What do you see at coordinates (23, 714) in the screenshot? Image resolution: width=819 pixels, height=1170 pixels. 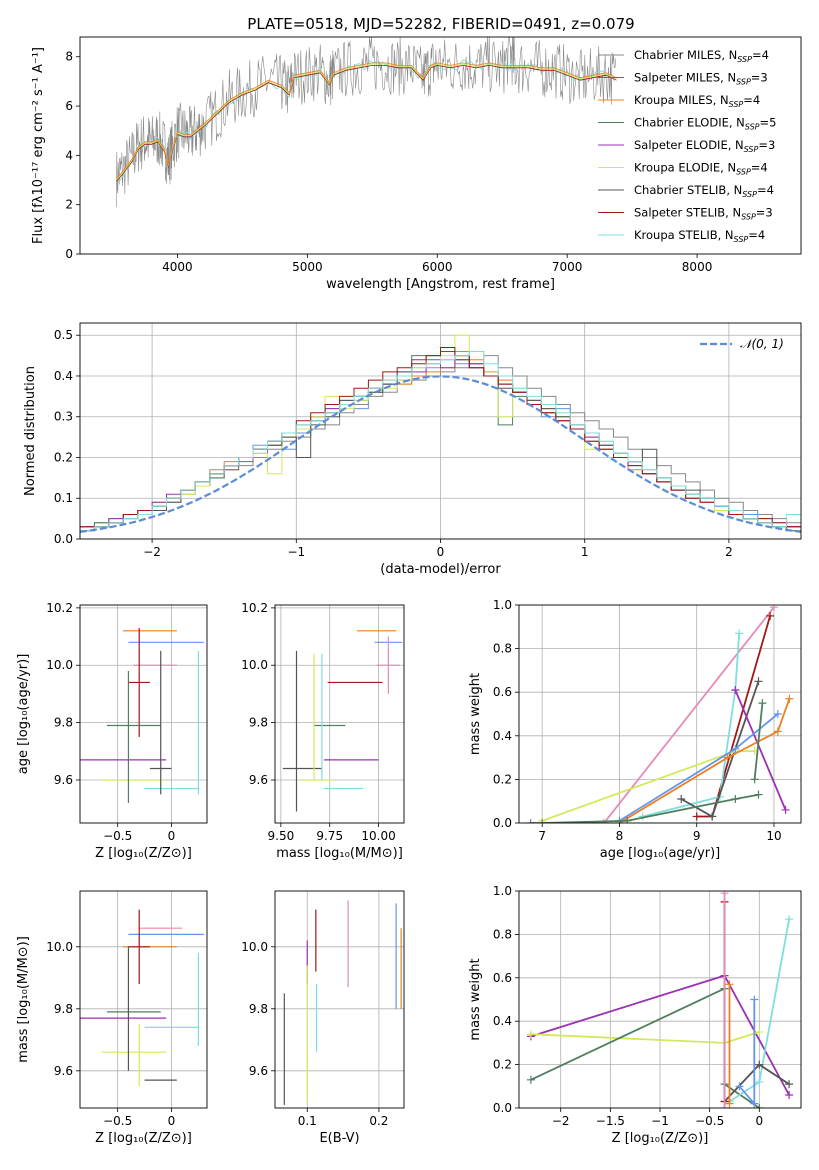 I see `age_vs_Z-y-axis-label: age [log₁₀(age/yr)]` at bounding box center [23, 714].